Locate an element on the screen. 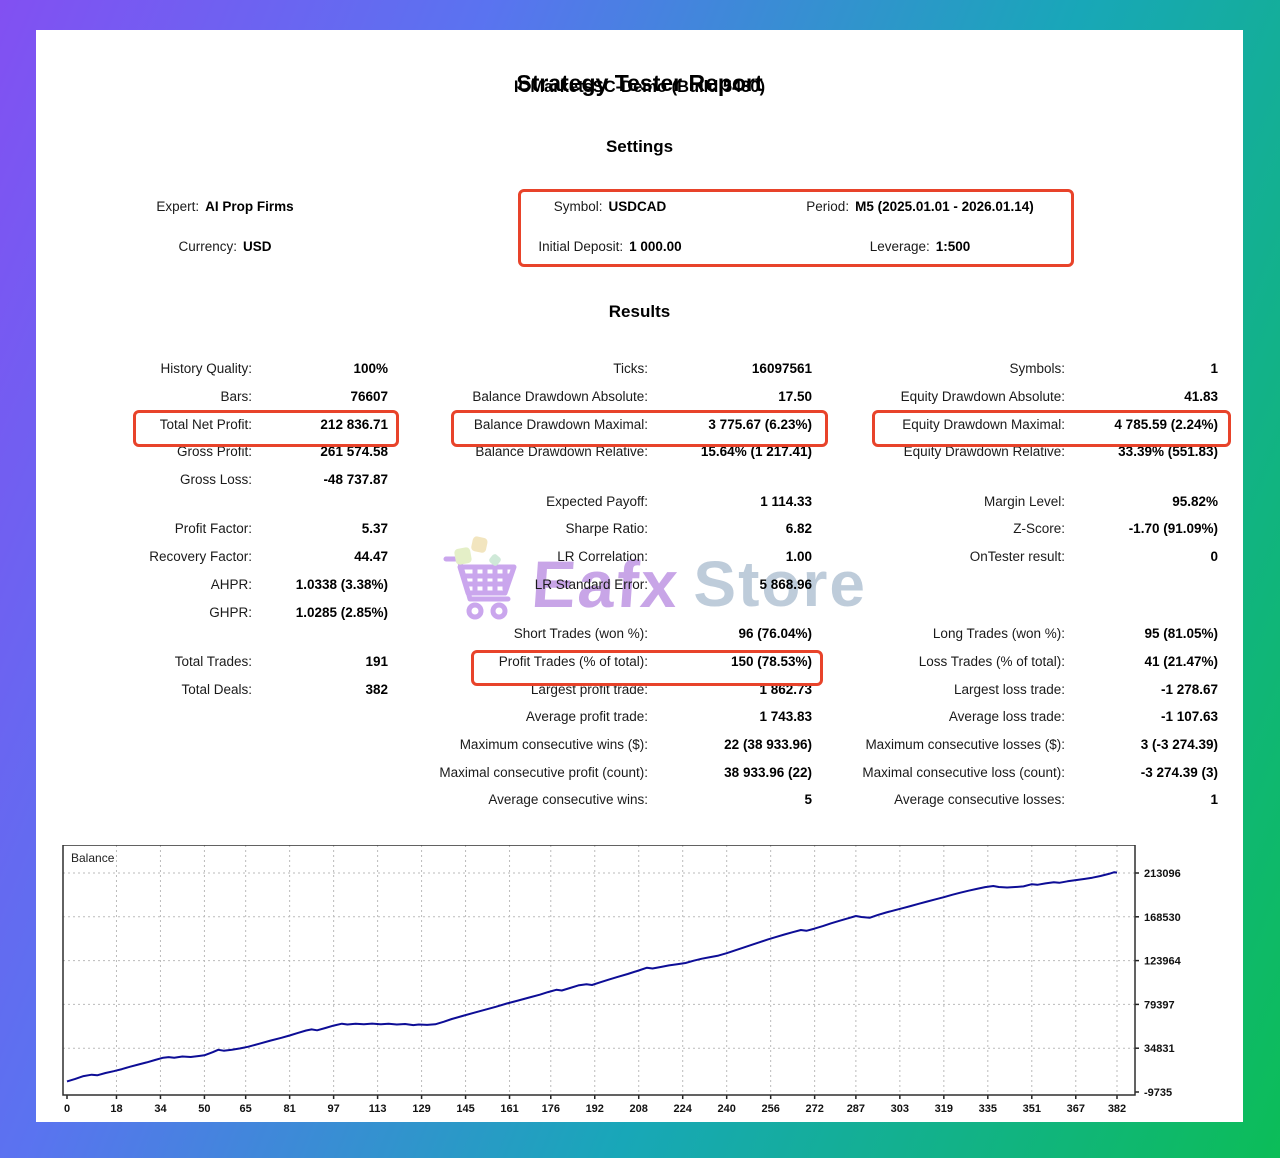 The image size is (1280, 1158). report-subtitle: ICMarketsSC-Demo (Build 5430) is located at coordinates (639, 87).